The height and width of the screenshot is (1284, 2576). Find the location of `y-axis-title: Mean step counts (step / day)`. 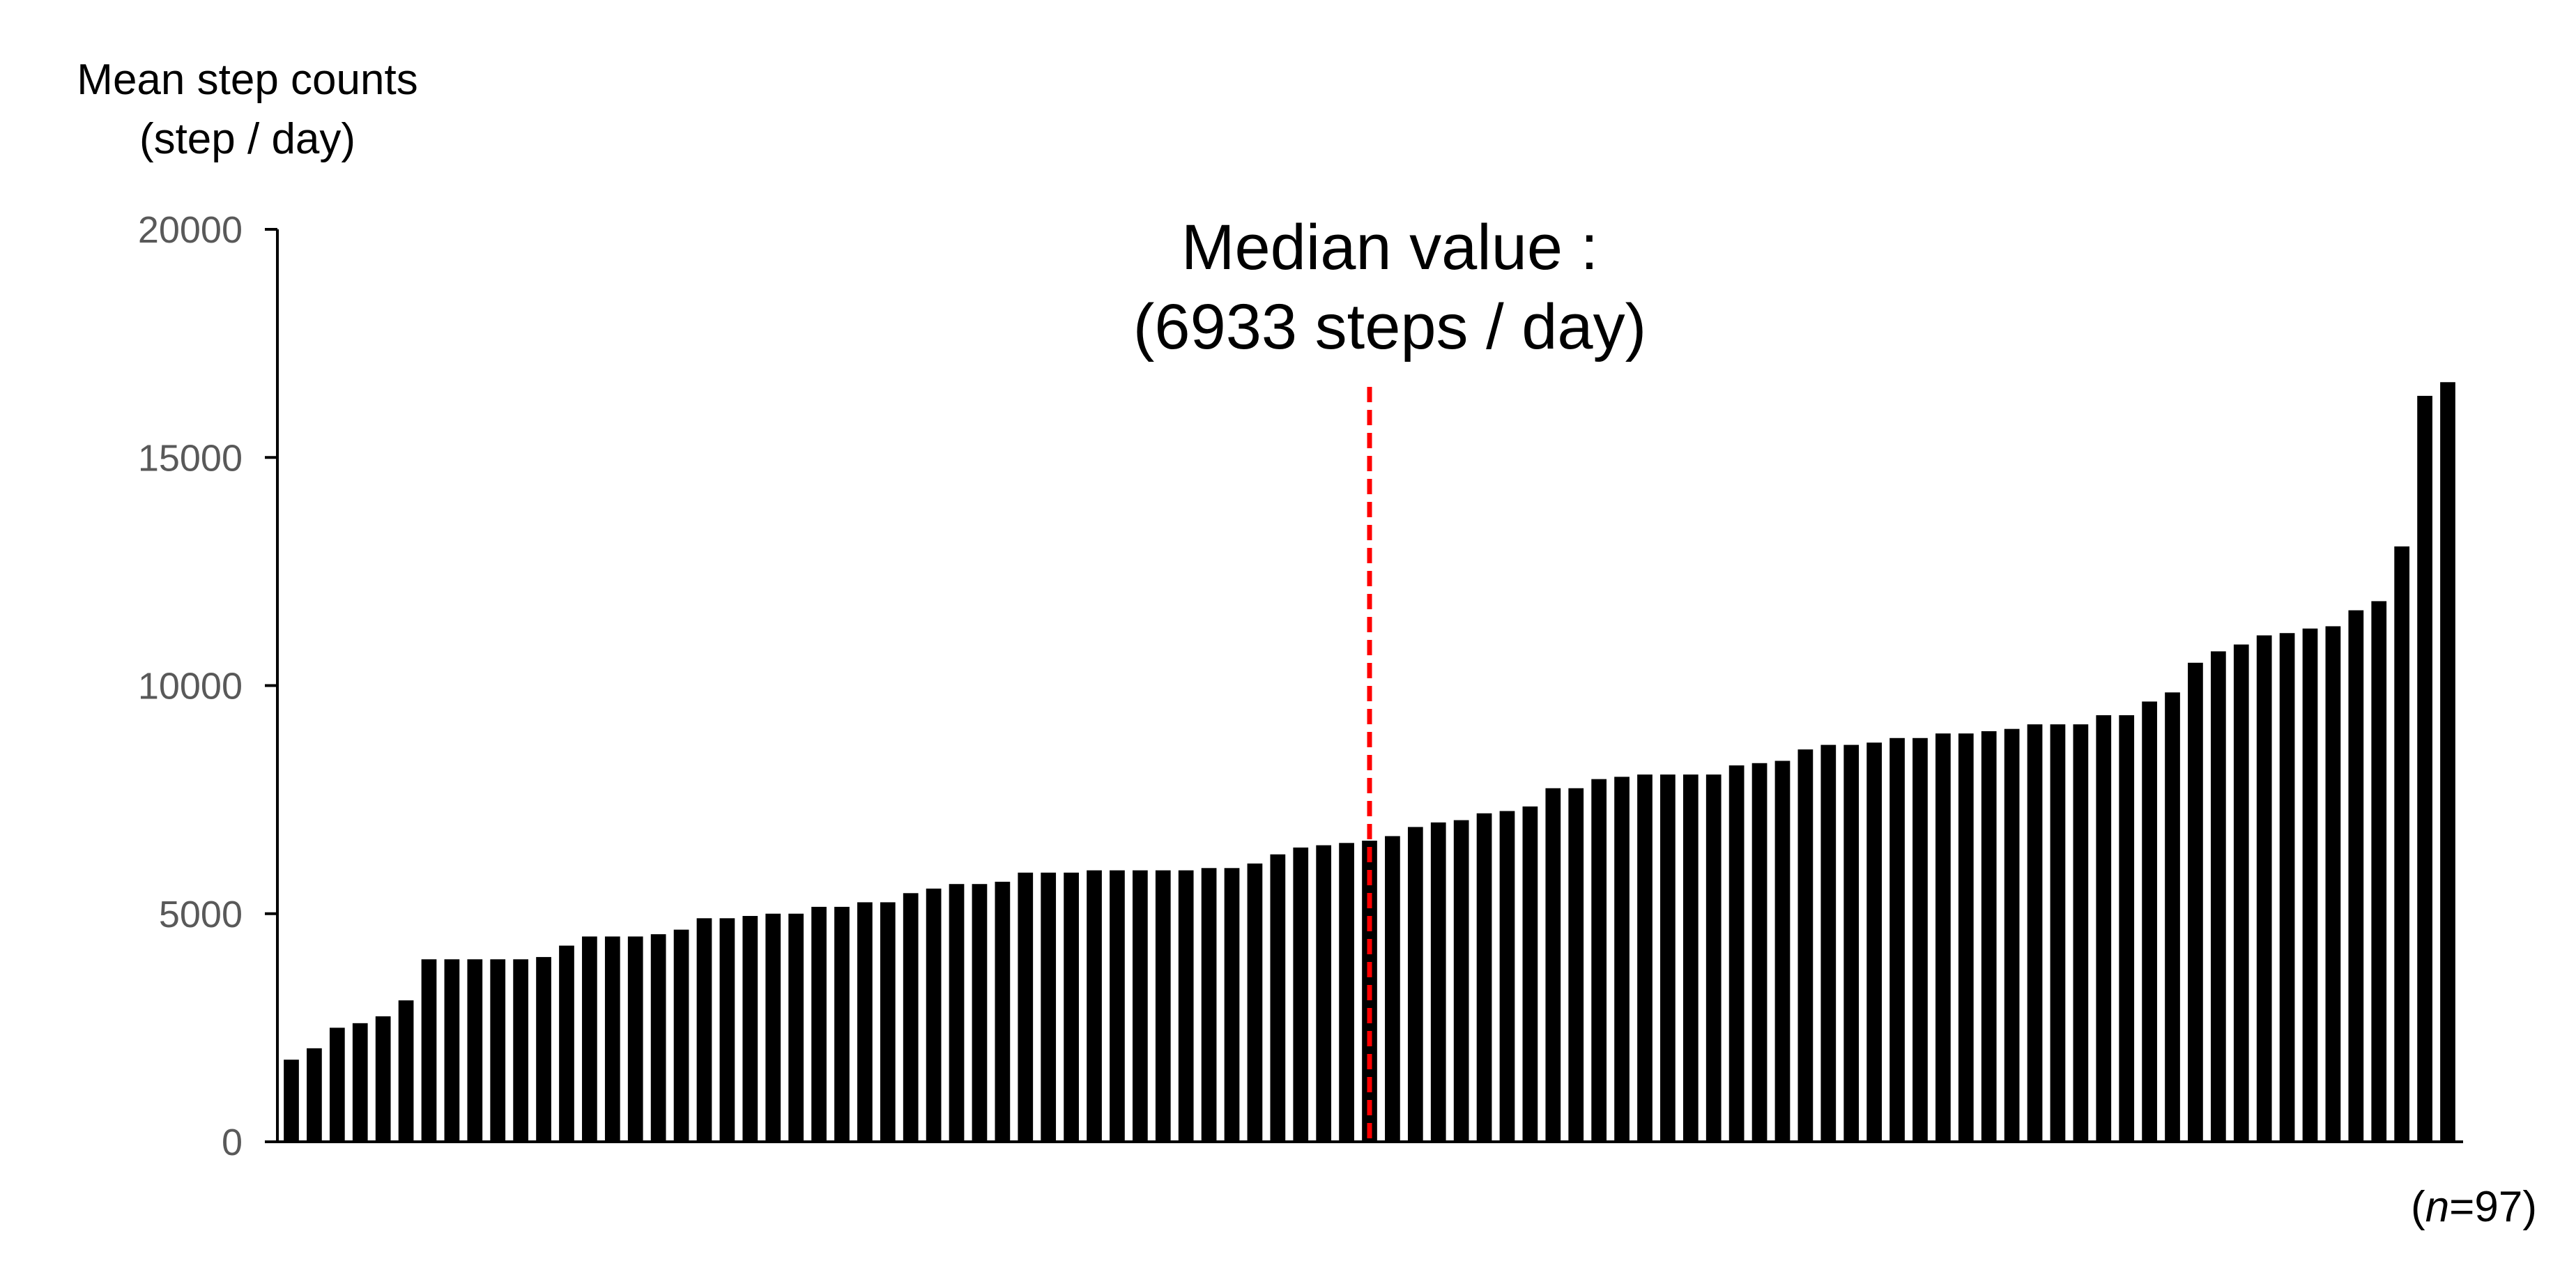

y-axis-title: Mean step counts (step / day) is located at coordinates (247, 110).